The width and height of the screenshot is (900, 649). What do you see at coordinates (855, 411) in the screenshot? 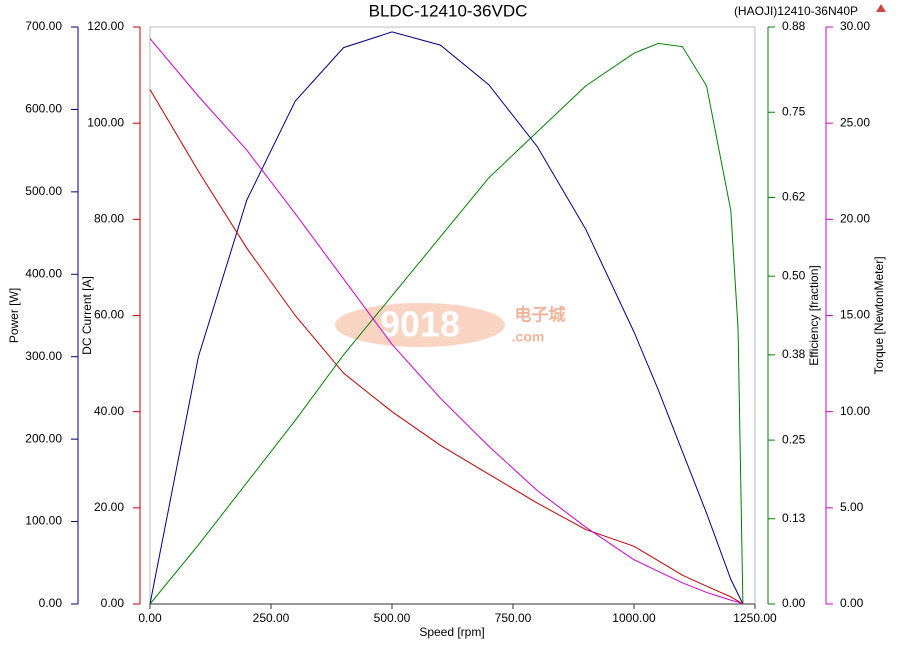
I see `y-tick-label: 10.00` at bounding box center [855, 411].